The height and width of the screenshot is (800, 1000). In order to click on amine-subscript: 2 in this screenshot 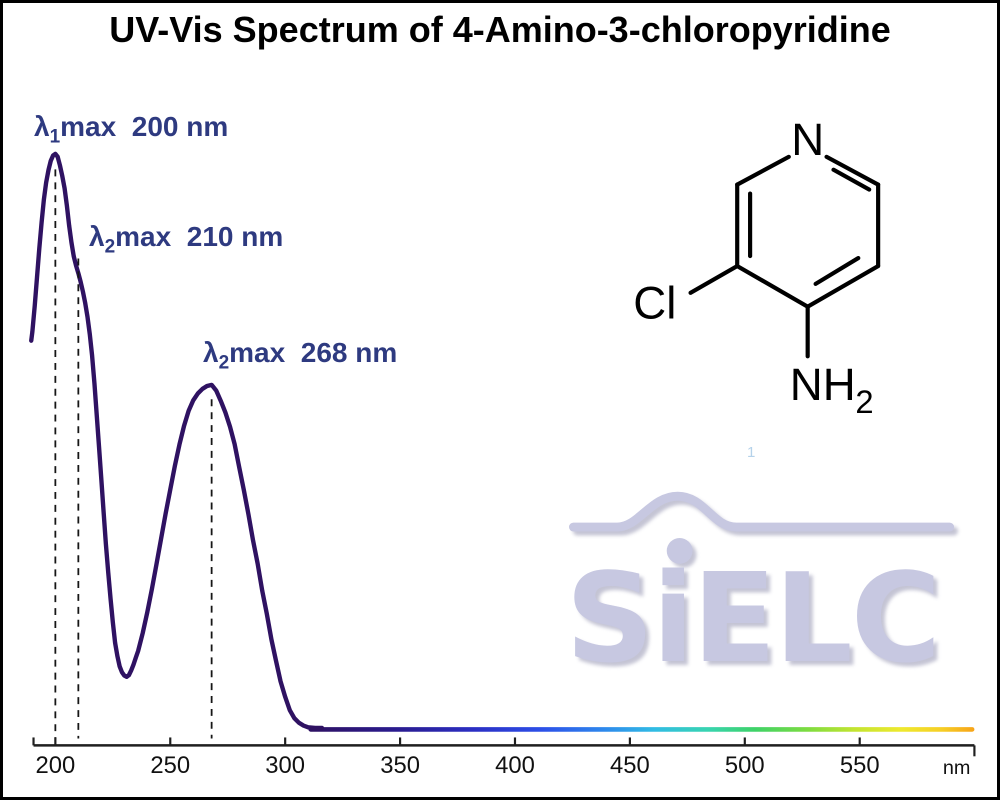, I will do `click(864, 401)`.